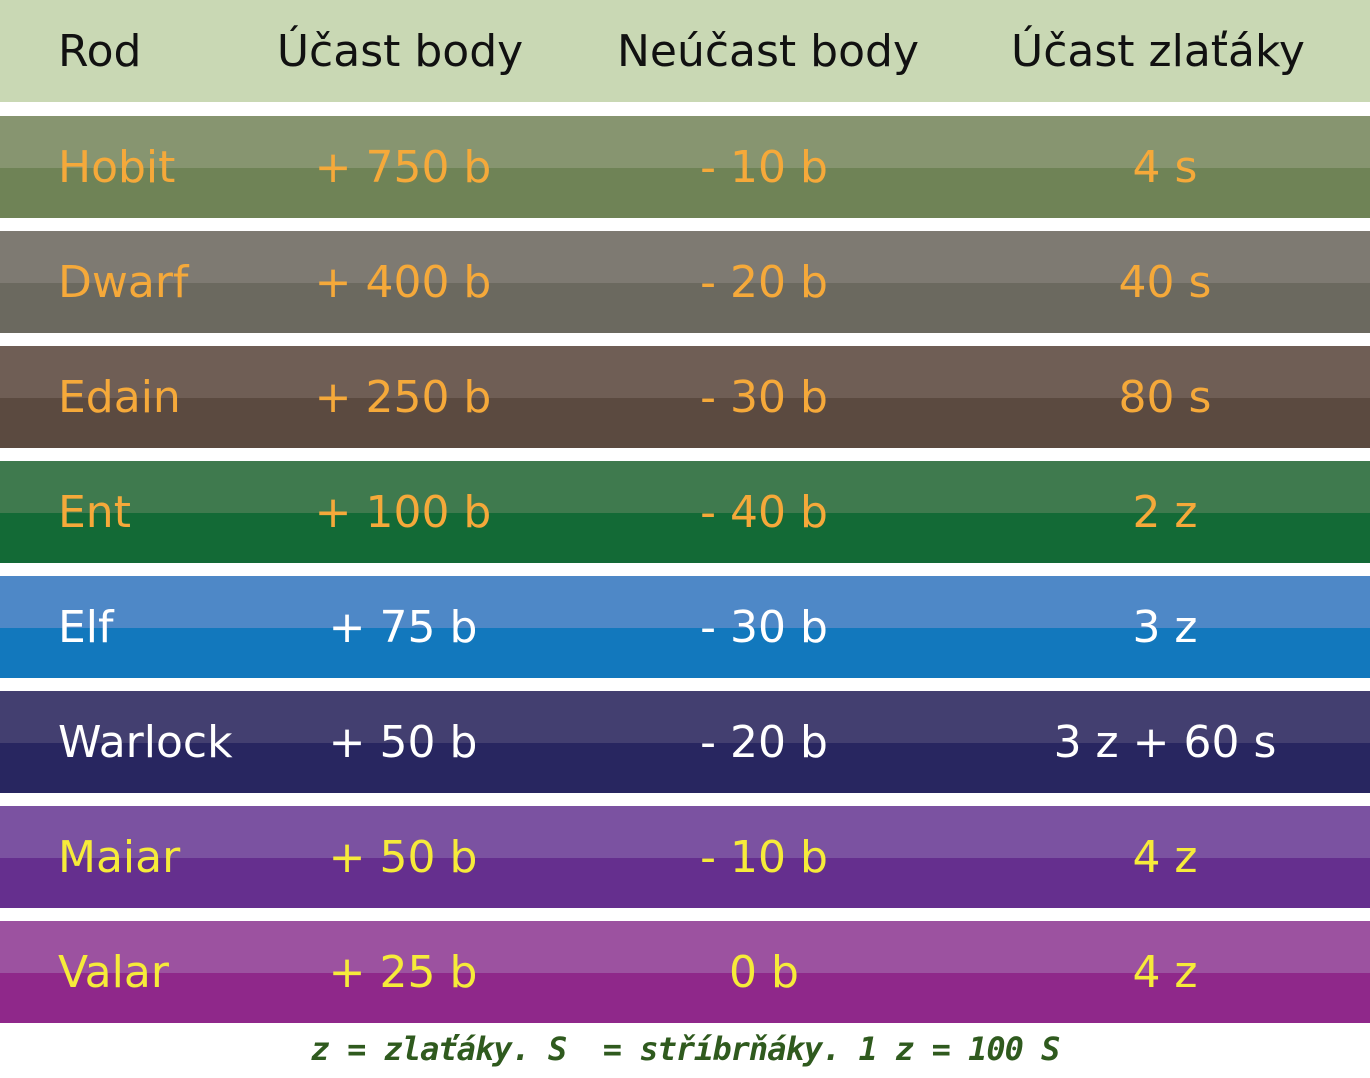 The image size is (1370, 1078). What do you see at coordinates (403, 282) in the screenshot?
I see `table-cell: + 400 b` at bounding box center [403, 282].